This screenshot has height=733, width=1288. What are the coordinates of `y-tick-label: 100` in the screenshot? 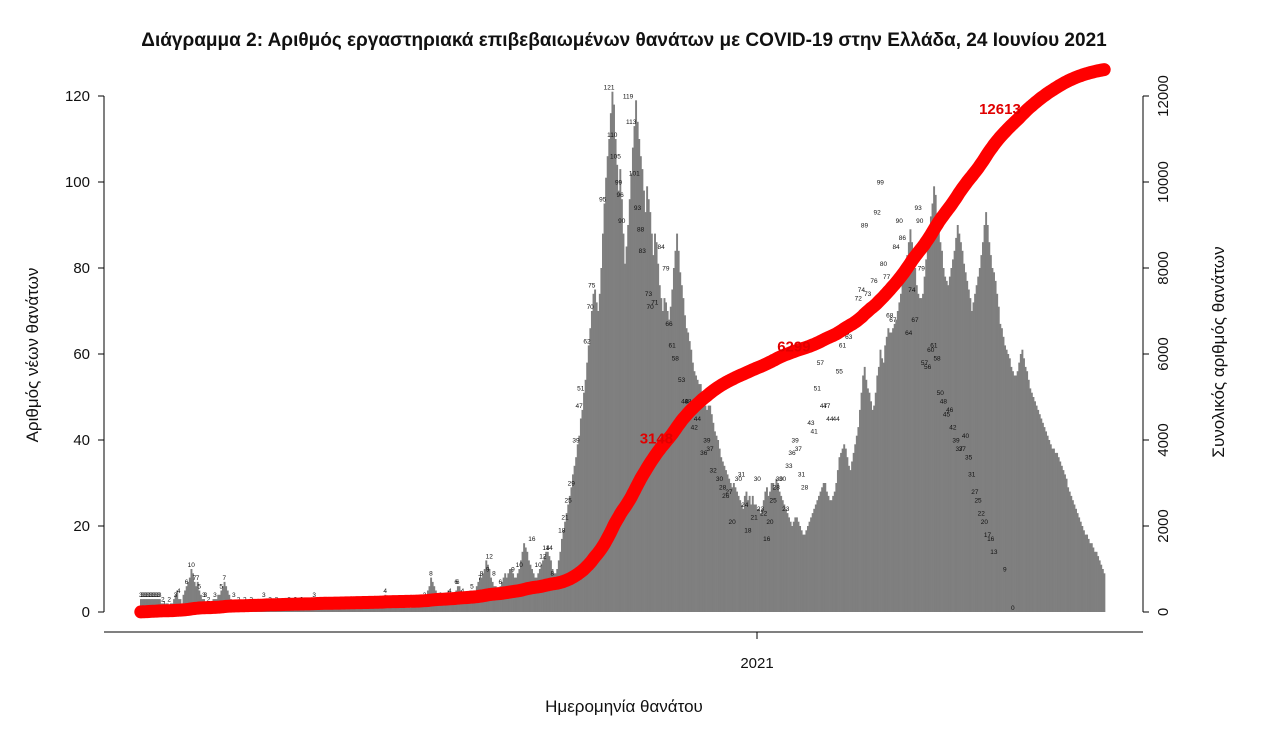 It's located at (77, 182).